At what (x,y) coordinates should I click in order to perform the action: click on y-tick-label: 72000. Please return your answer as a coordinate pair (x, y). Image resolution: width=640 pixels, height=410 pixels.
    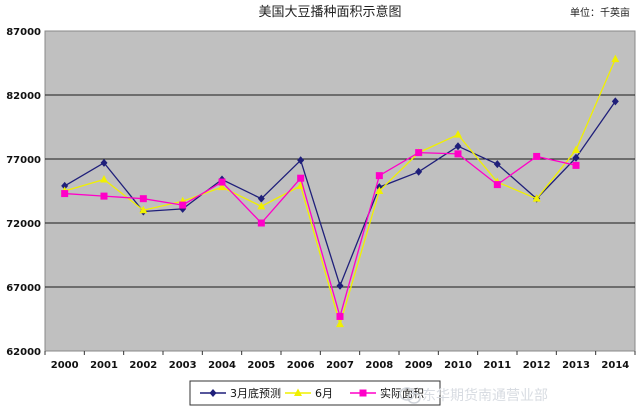
    Looking at the image, I should click on (23, 224).